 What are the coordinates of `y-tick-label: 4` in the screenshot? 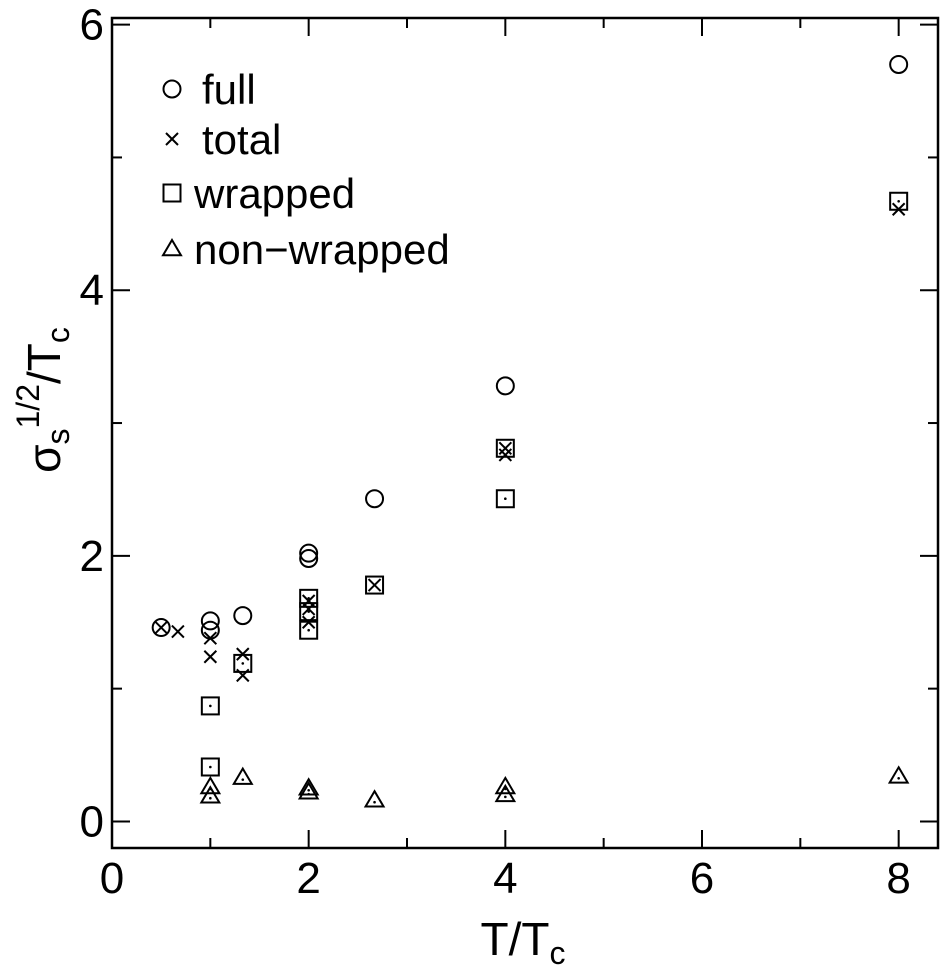 It's located at (92, 290).